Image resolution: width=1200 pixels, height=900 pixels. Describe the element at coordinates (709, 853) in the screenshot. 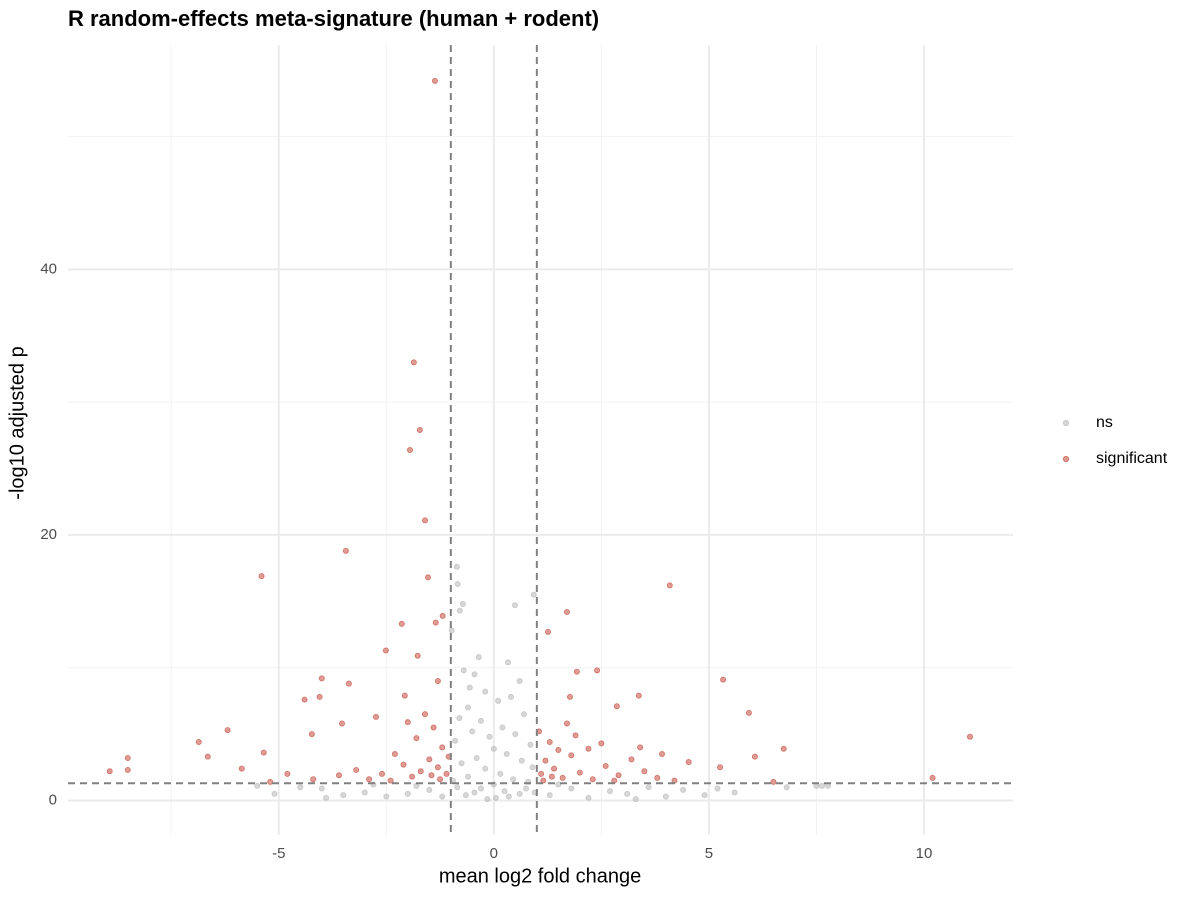

I see `x-tick-label: 5` at that location.